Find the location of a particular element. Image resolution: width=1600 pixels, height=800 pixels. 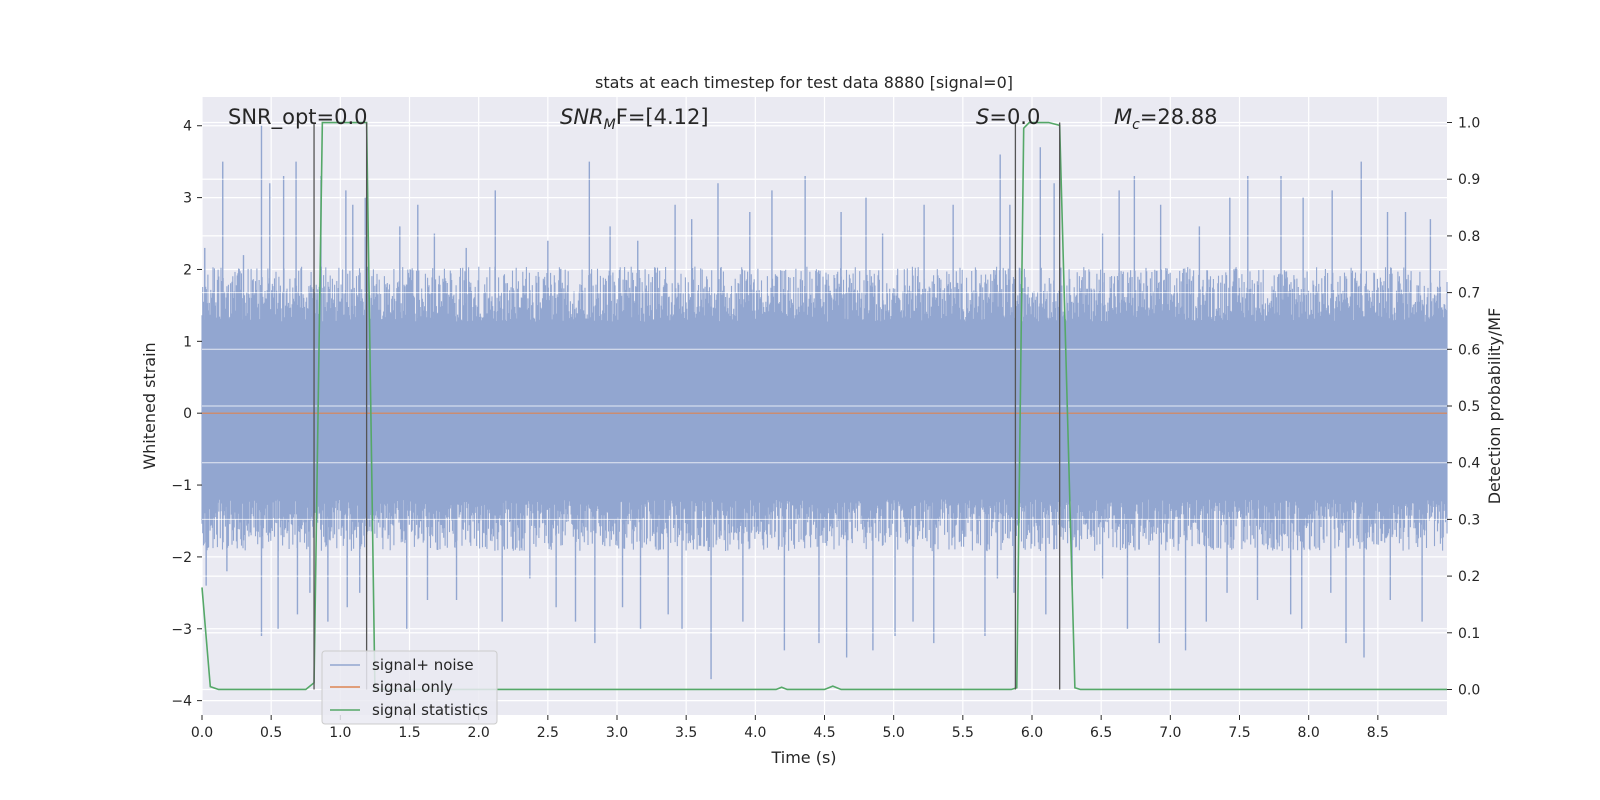

y-tick-label-left: −2 is located at coordinates (181, 558).